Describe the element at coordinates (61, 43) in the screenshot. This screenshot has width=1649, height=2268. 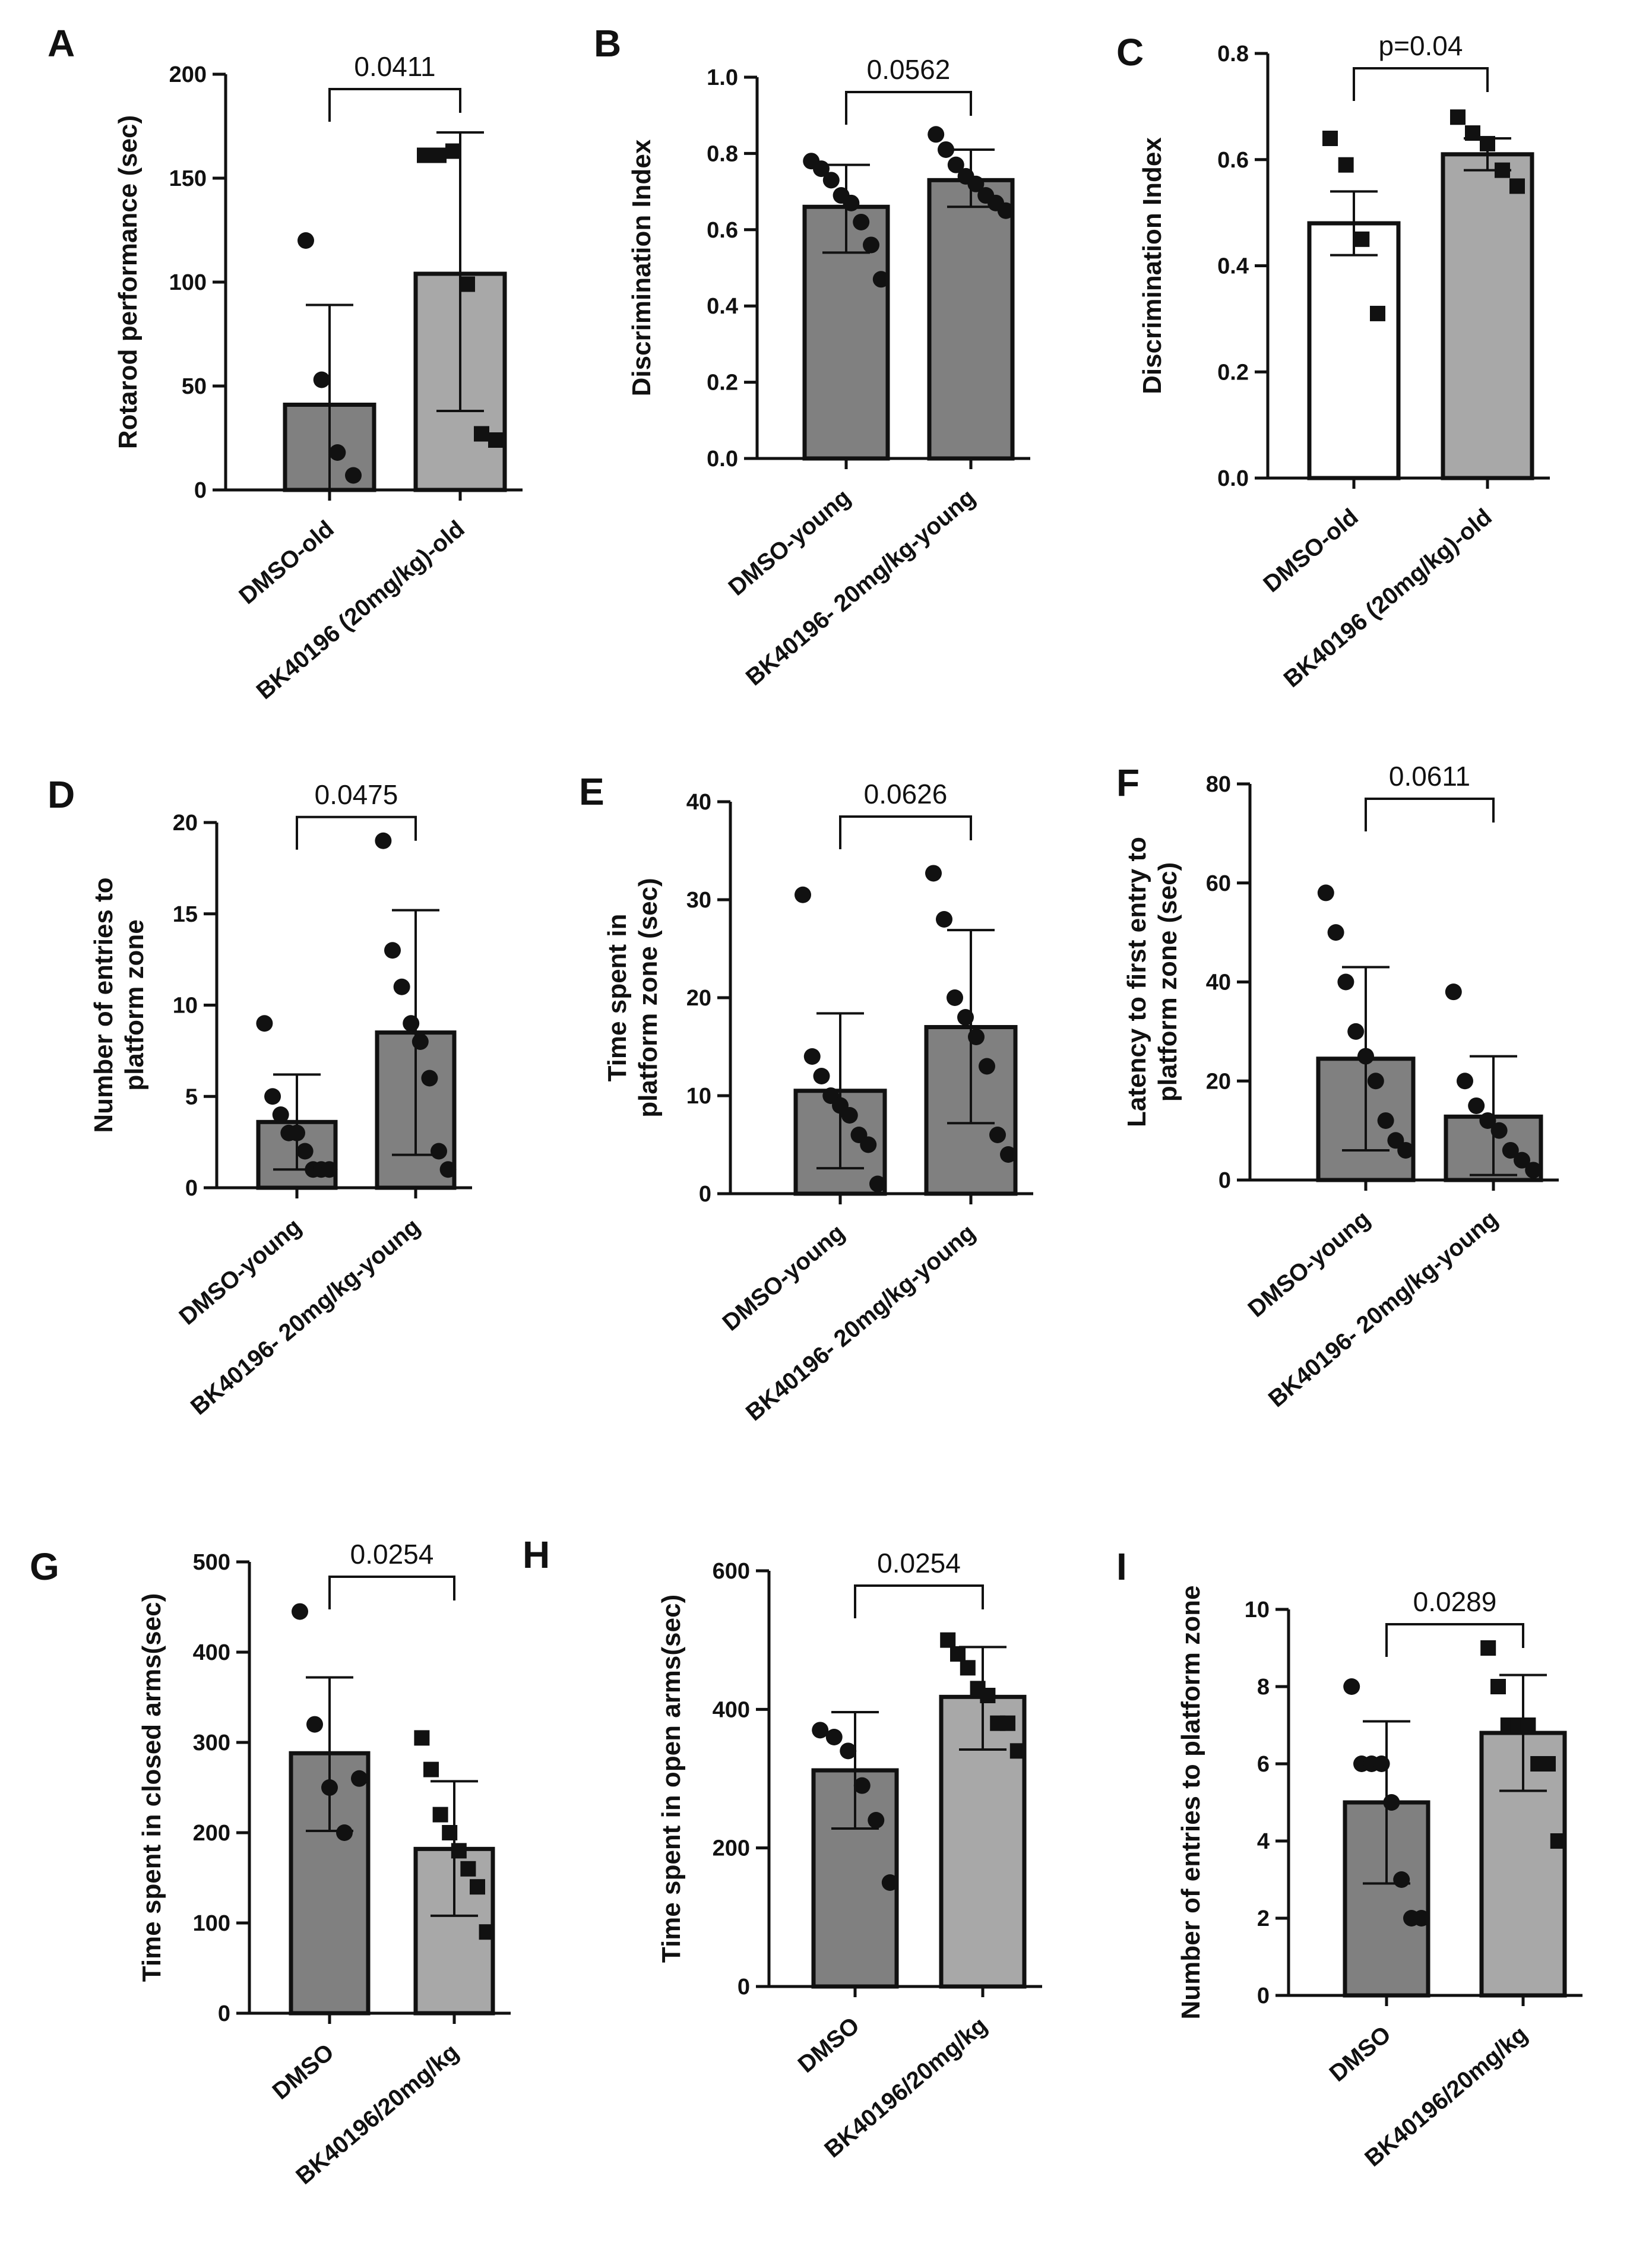
I see `panel-letter: A` at that location.